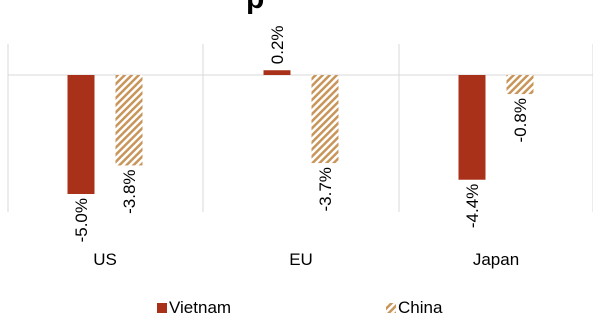  Describe the element at coordinates (325, 189) in the screenshot. I see `data-label: -3.7%` at that location.